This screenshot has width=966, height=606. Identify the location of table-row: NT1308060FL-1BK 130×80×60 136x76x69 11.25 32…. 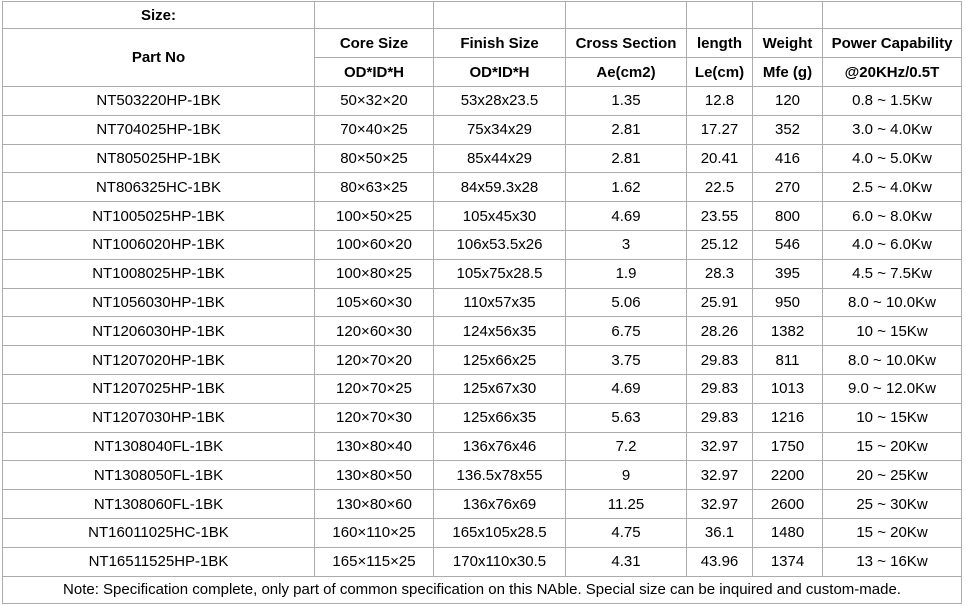
(482, 504).